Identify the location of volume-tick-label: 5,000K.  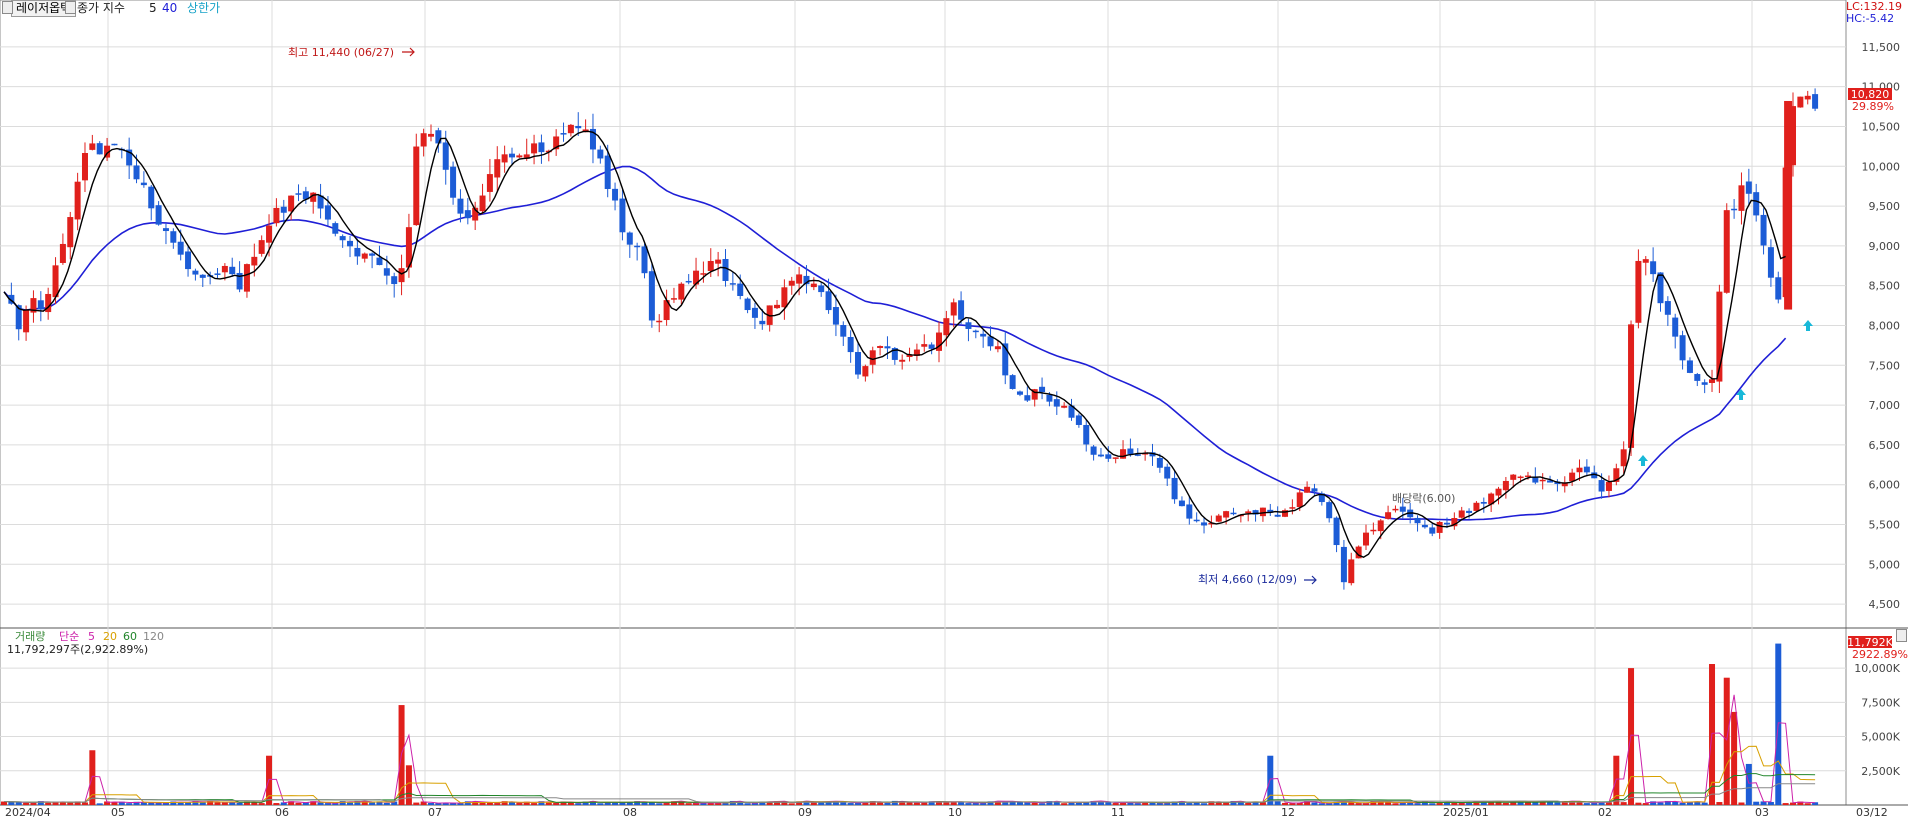
(1880, 737).